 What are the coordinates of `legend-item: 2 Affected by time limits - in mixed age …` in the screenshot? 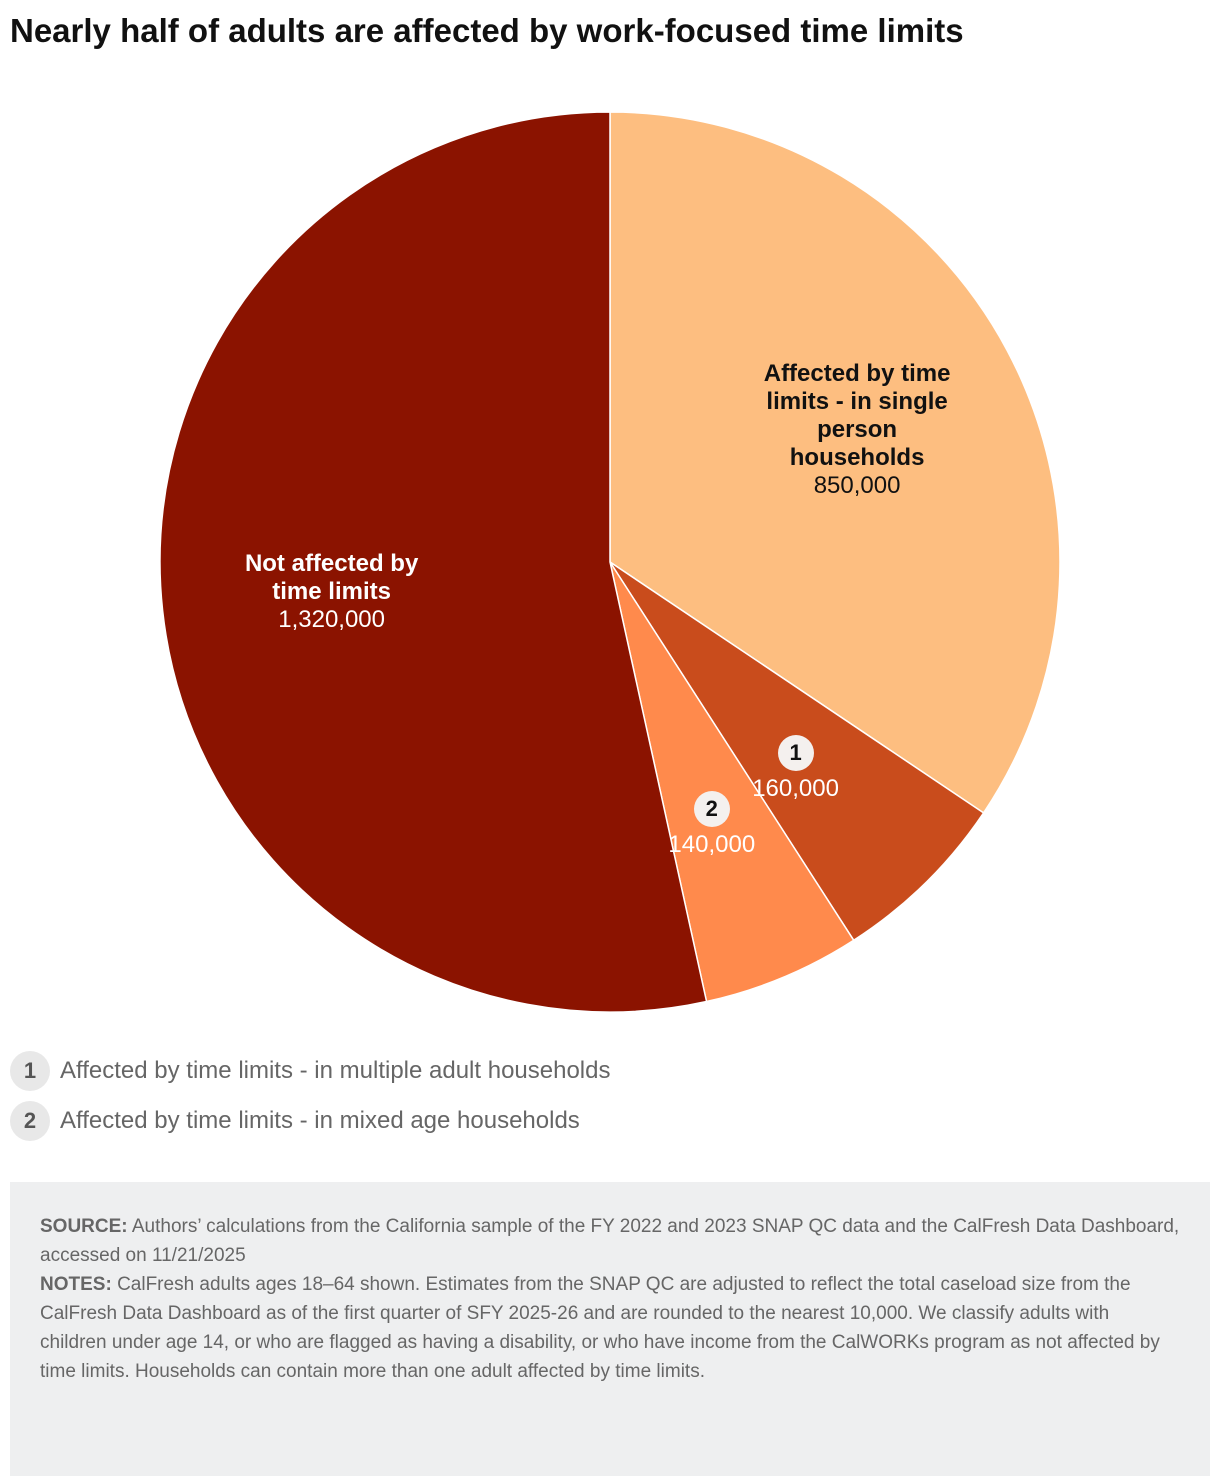 It's located at (295, 1121).